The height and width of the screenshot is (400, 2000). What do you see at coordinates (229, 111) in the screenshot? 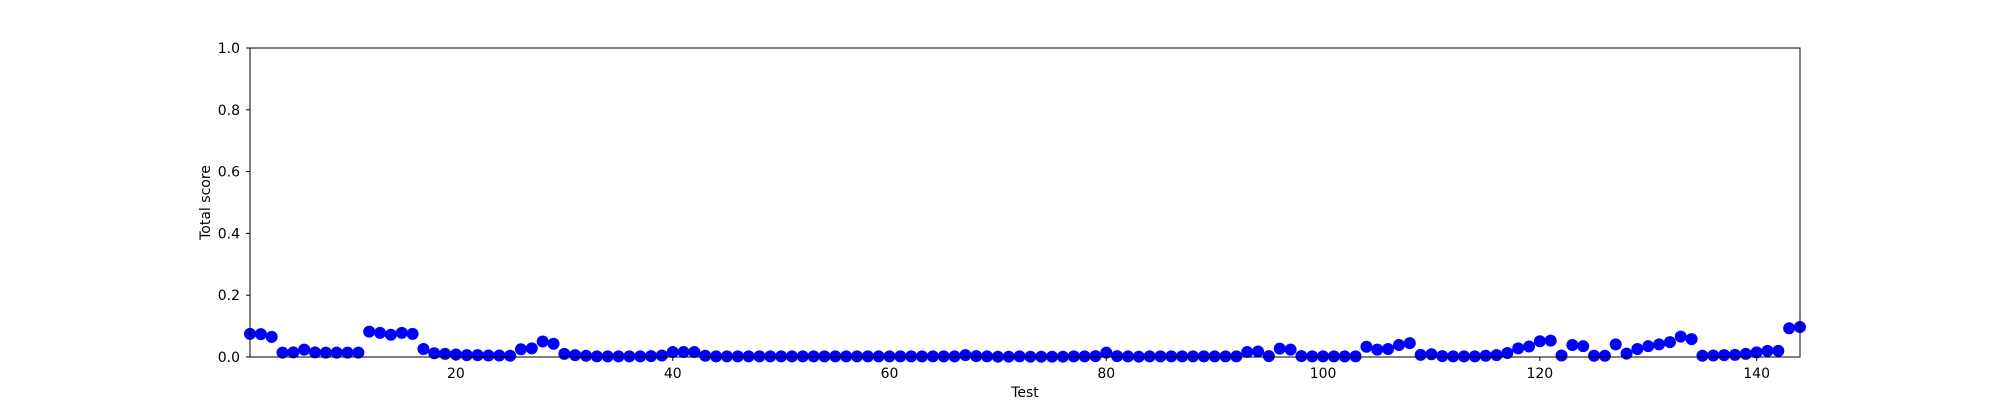
I see `y-tick-label: 0.8` at bounding box center [229, 111].